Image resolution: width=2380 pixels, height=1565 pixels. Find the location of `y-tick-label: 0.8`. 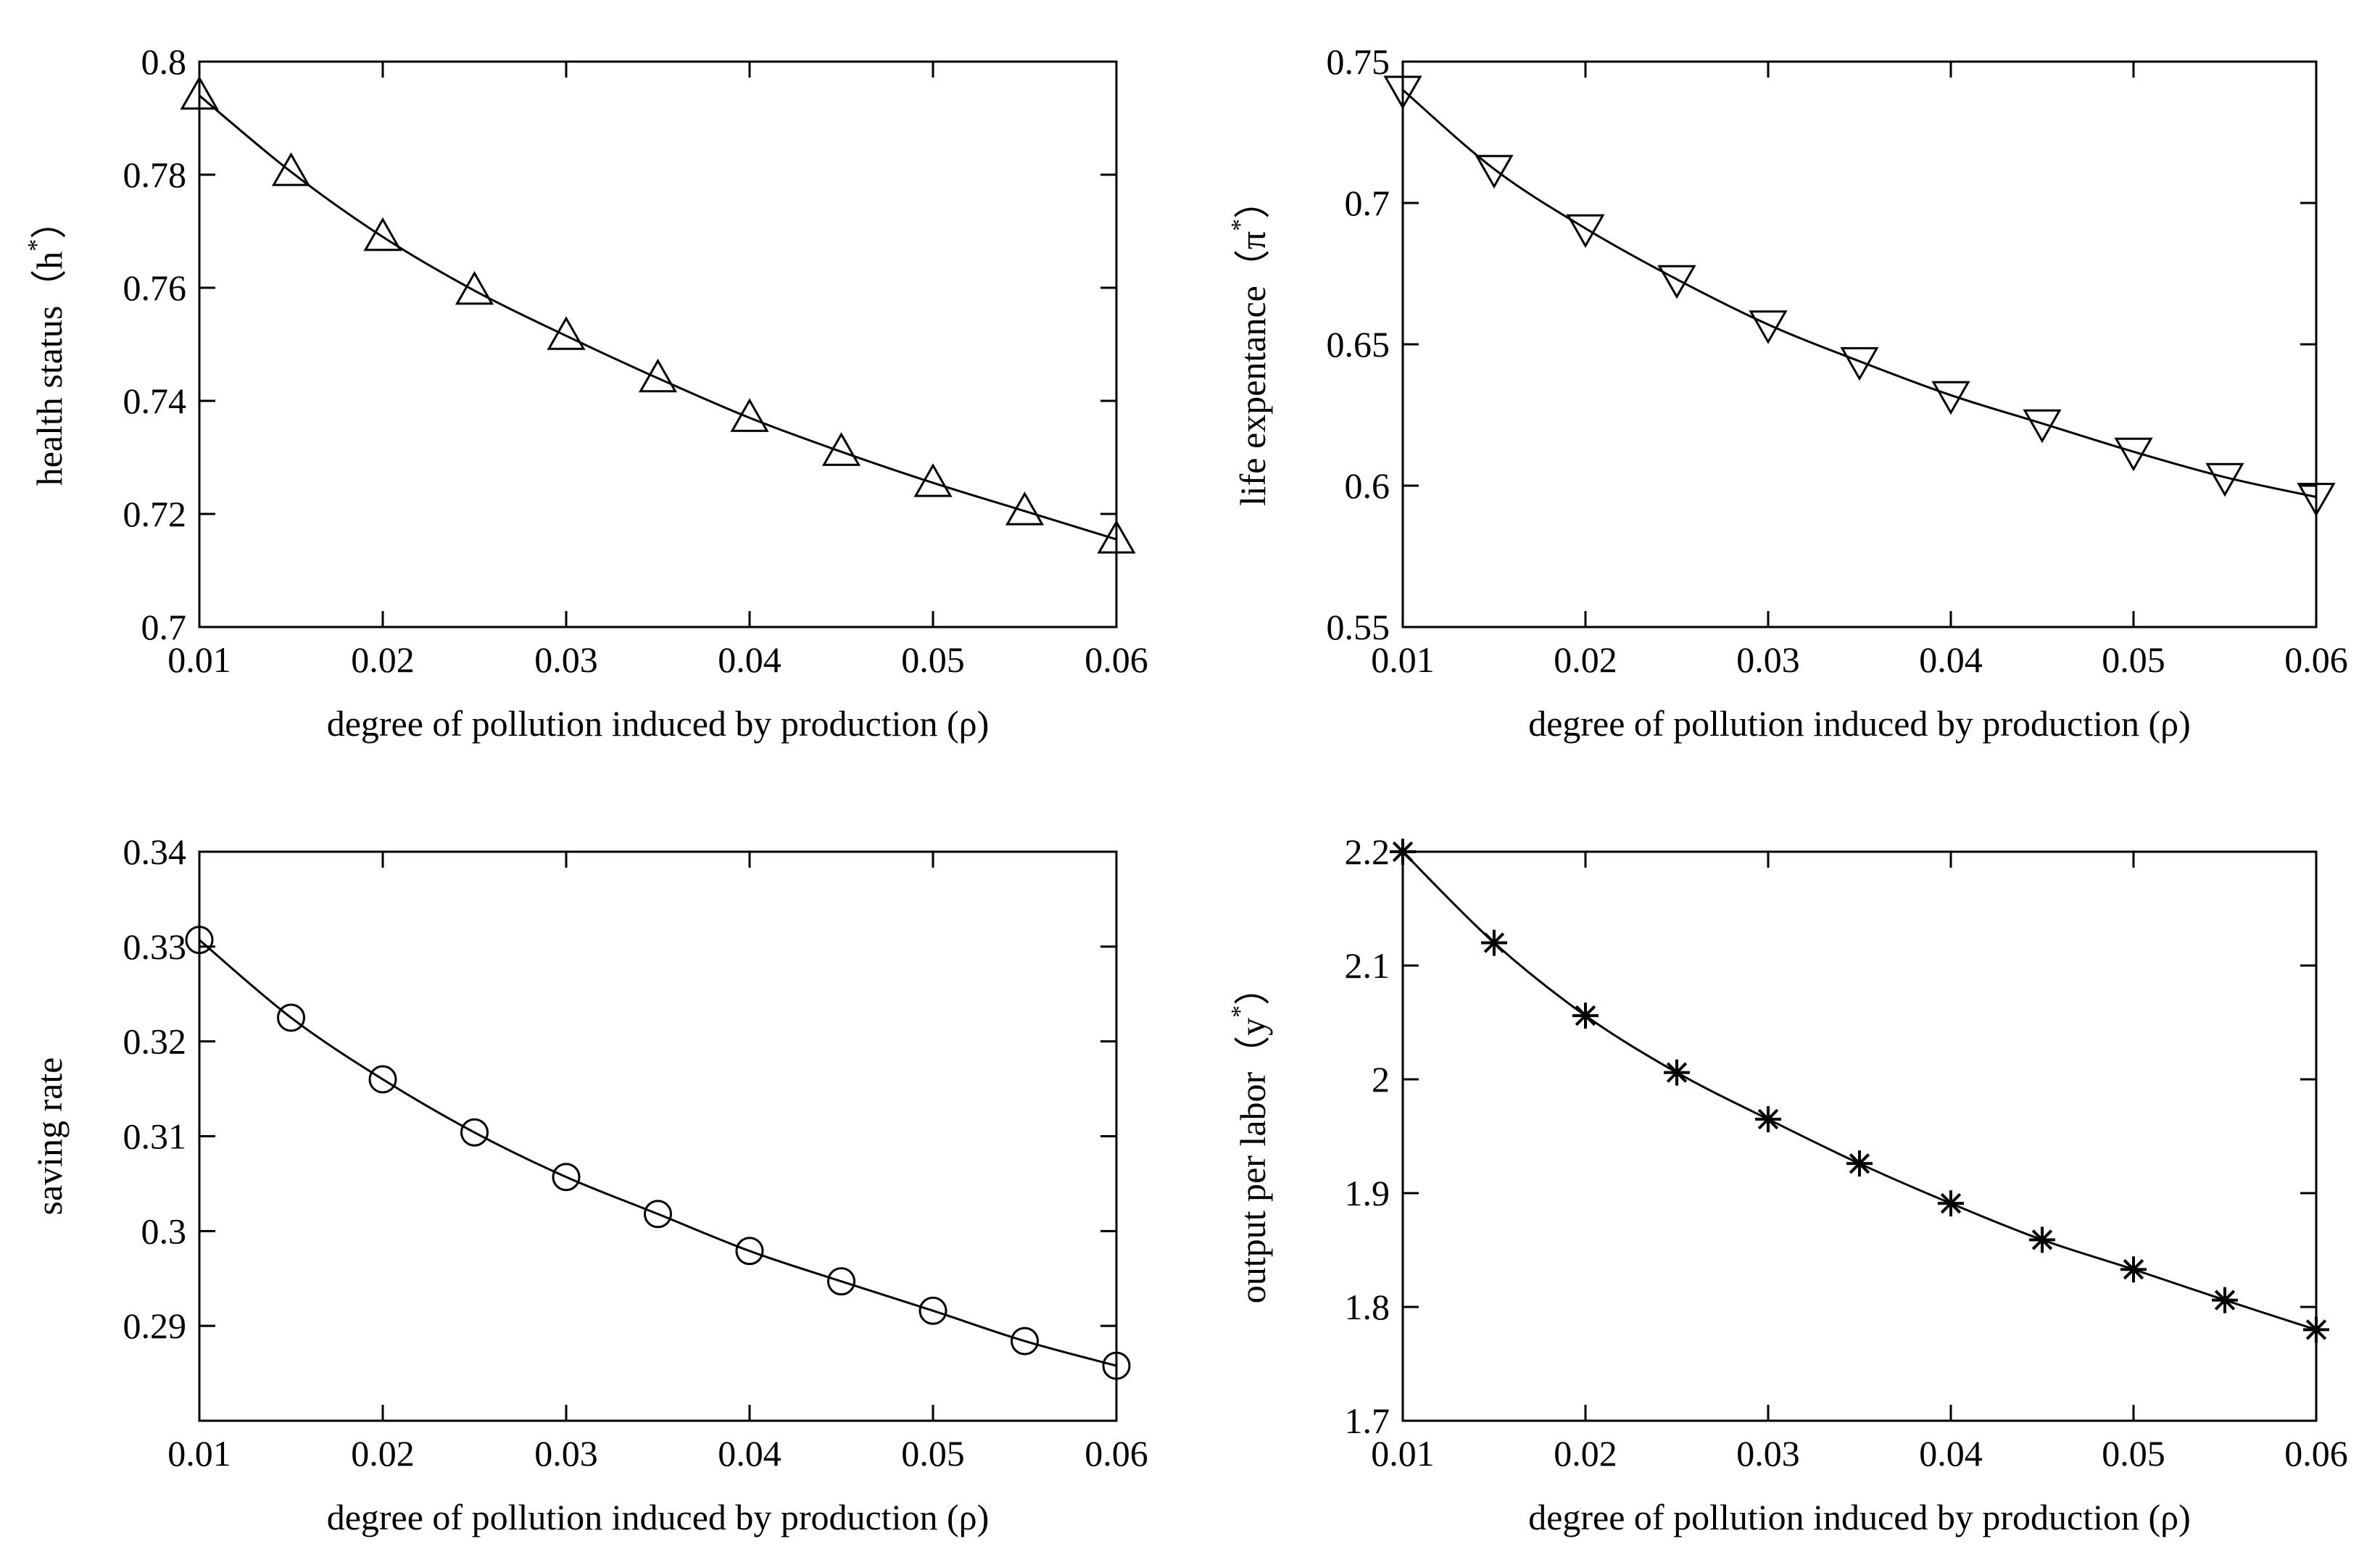

y-tick-label: 0.8 is located at coordinates (164, 62).